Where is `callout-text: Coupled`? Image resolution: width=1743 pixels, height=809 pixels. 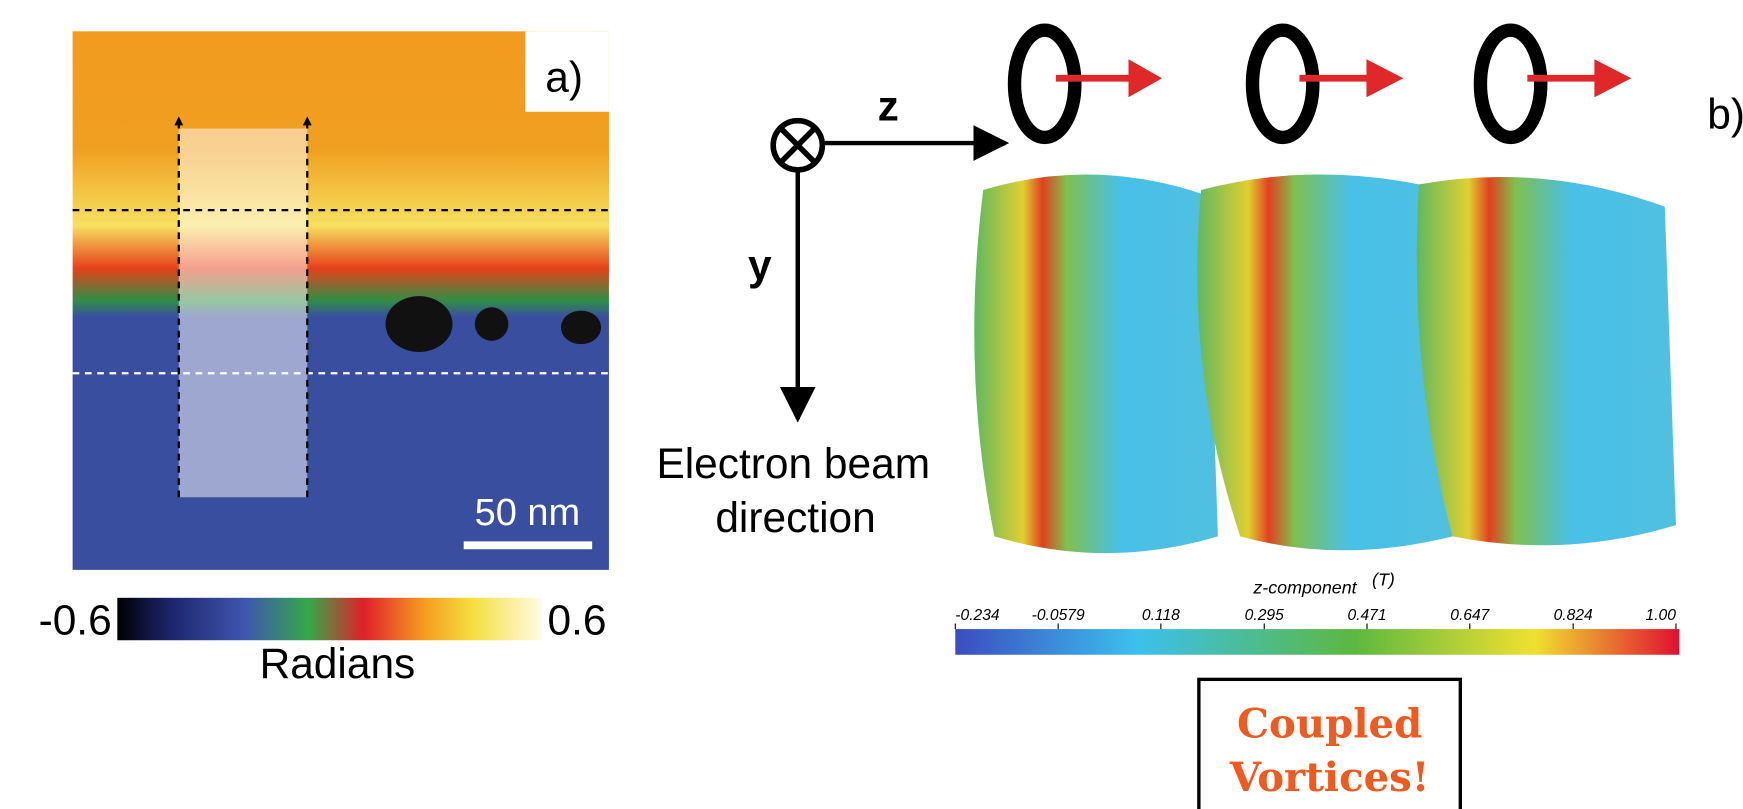
callout-text: Coupled is located at coordinates (1329, 723).